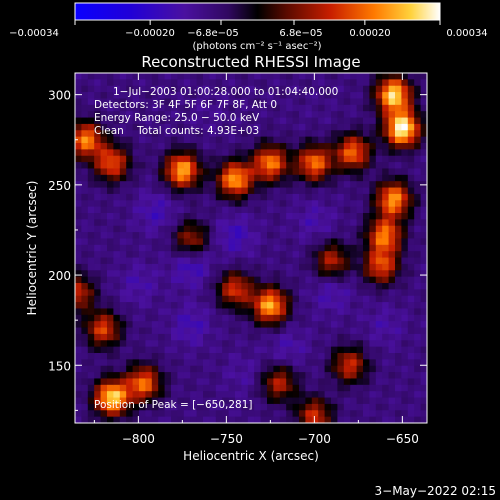 This screenshot has width=500, height=500. I want to click on colorbar-tick-label-neg-small: −6.8e−05, so click(213, 33).